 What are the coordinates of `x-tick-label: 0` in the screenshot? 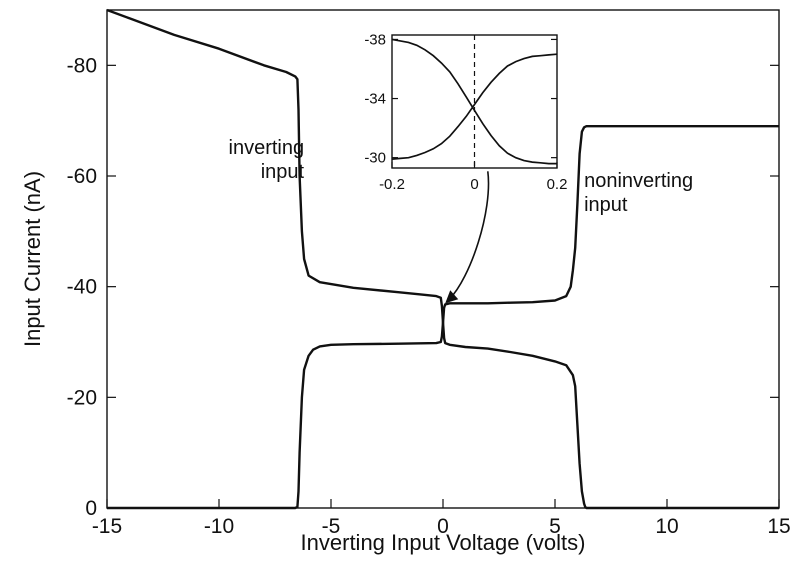 It's located at (443, 526).